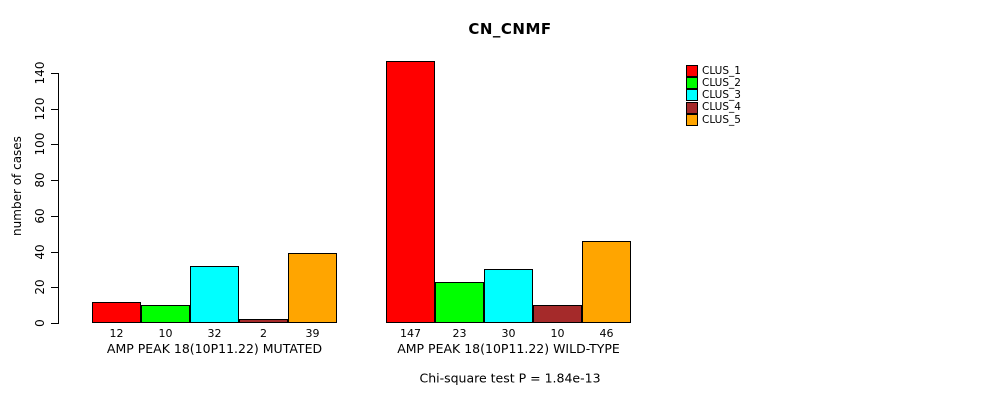  Describe the element at coordinates (510, 29) in the screenshot. I see `chart-title: CN_CNMF` at that location.